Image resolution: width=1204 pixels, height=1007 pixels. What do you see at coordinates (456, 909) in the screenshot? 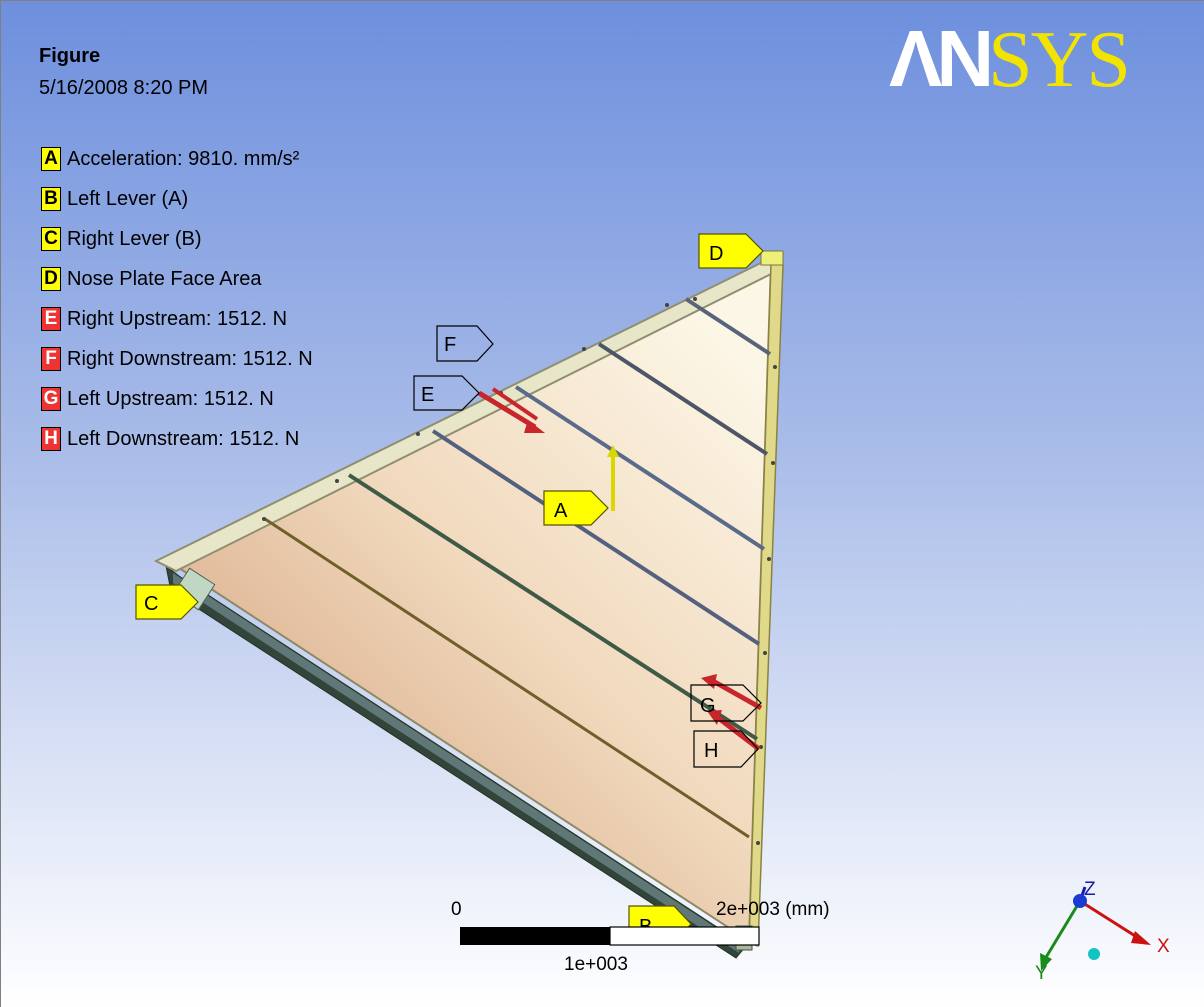
I see `scale-start-label: 0` at bounding box center [456, 909].